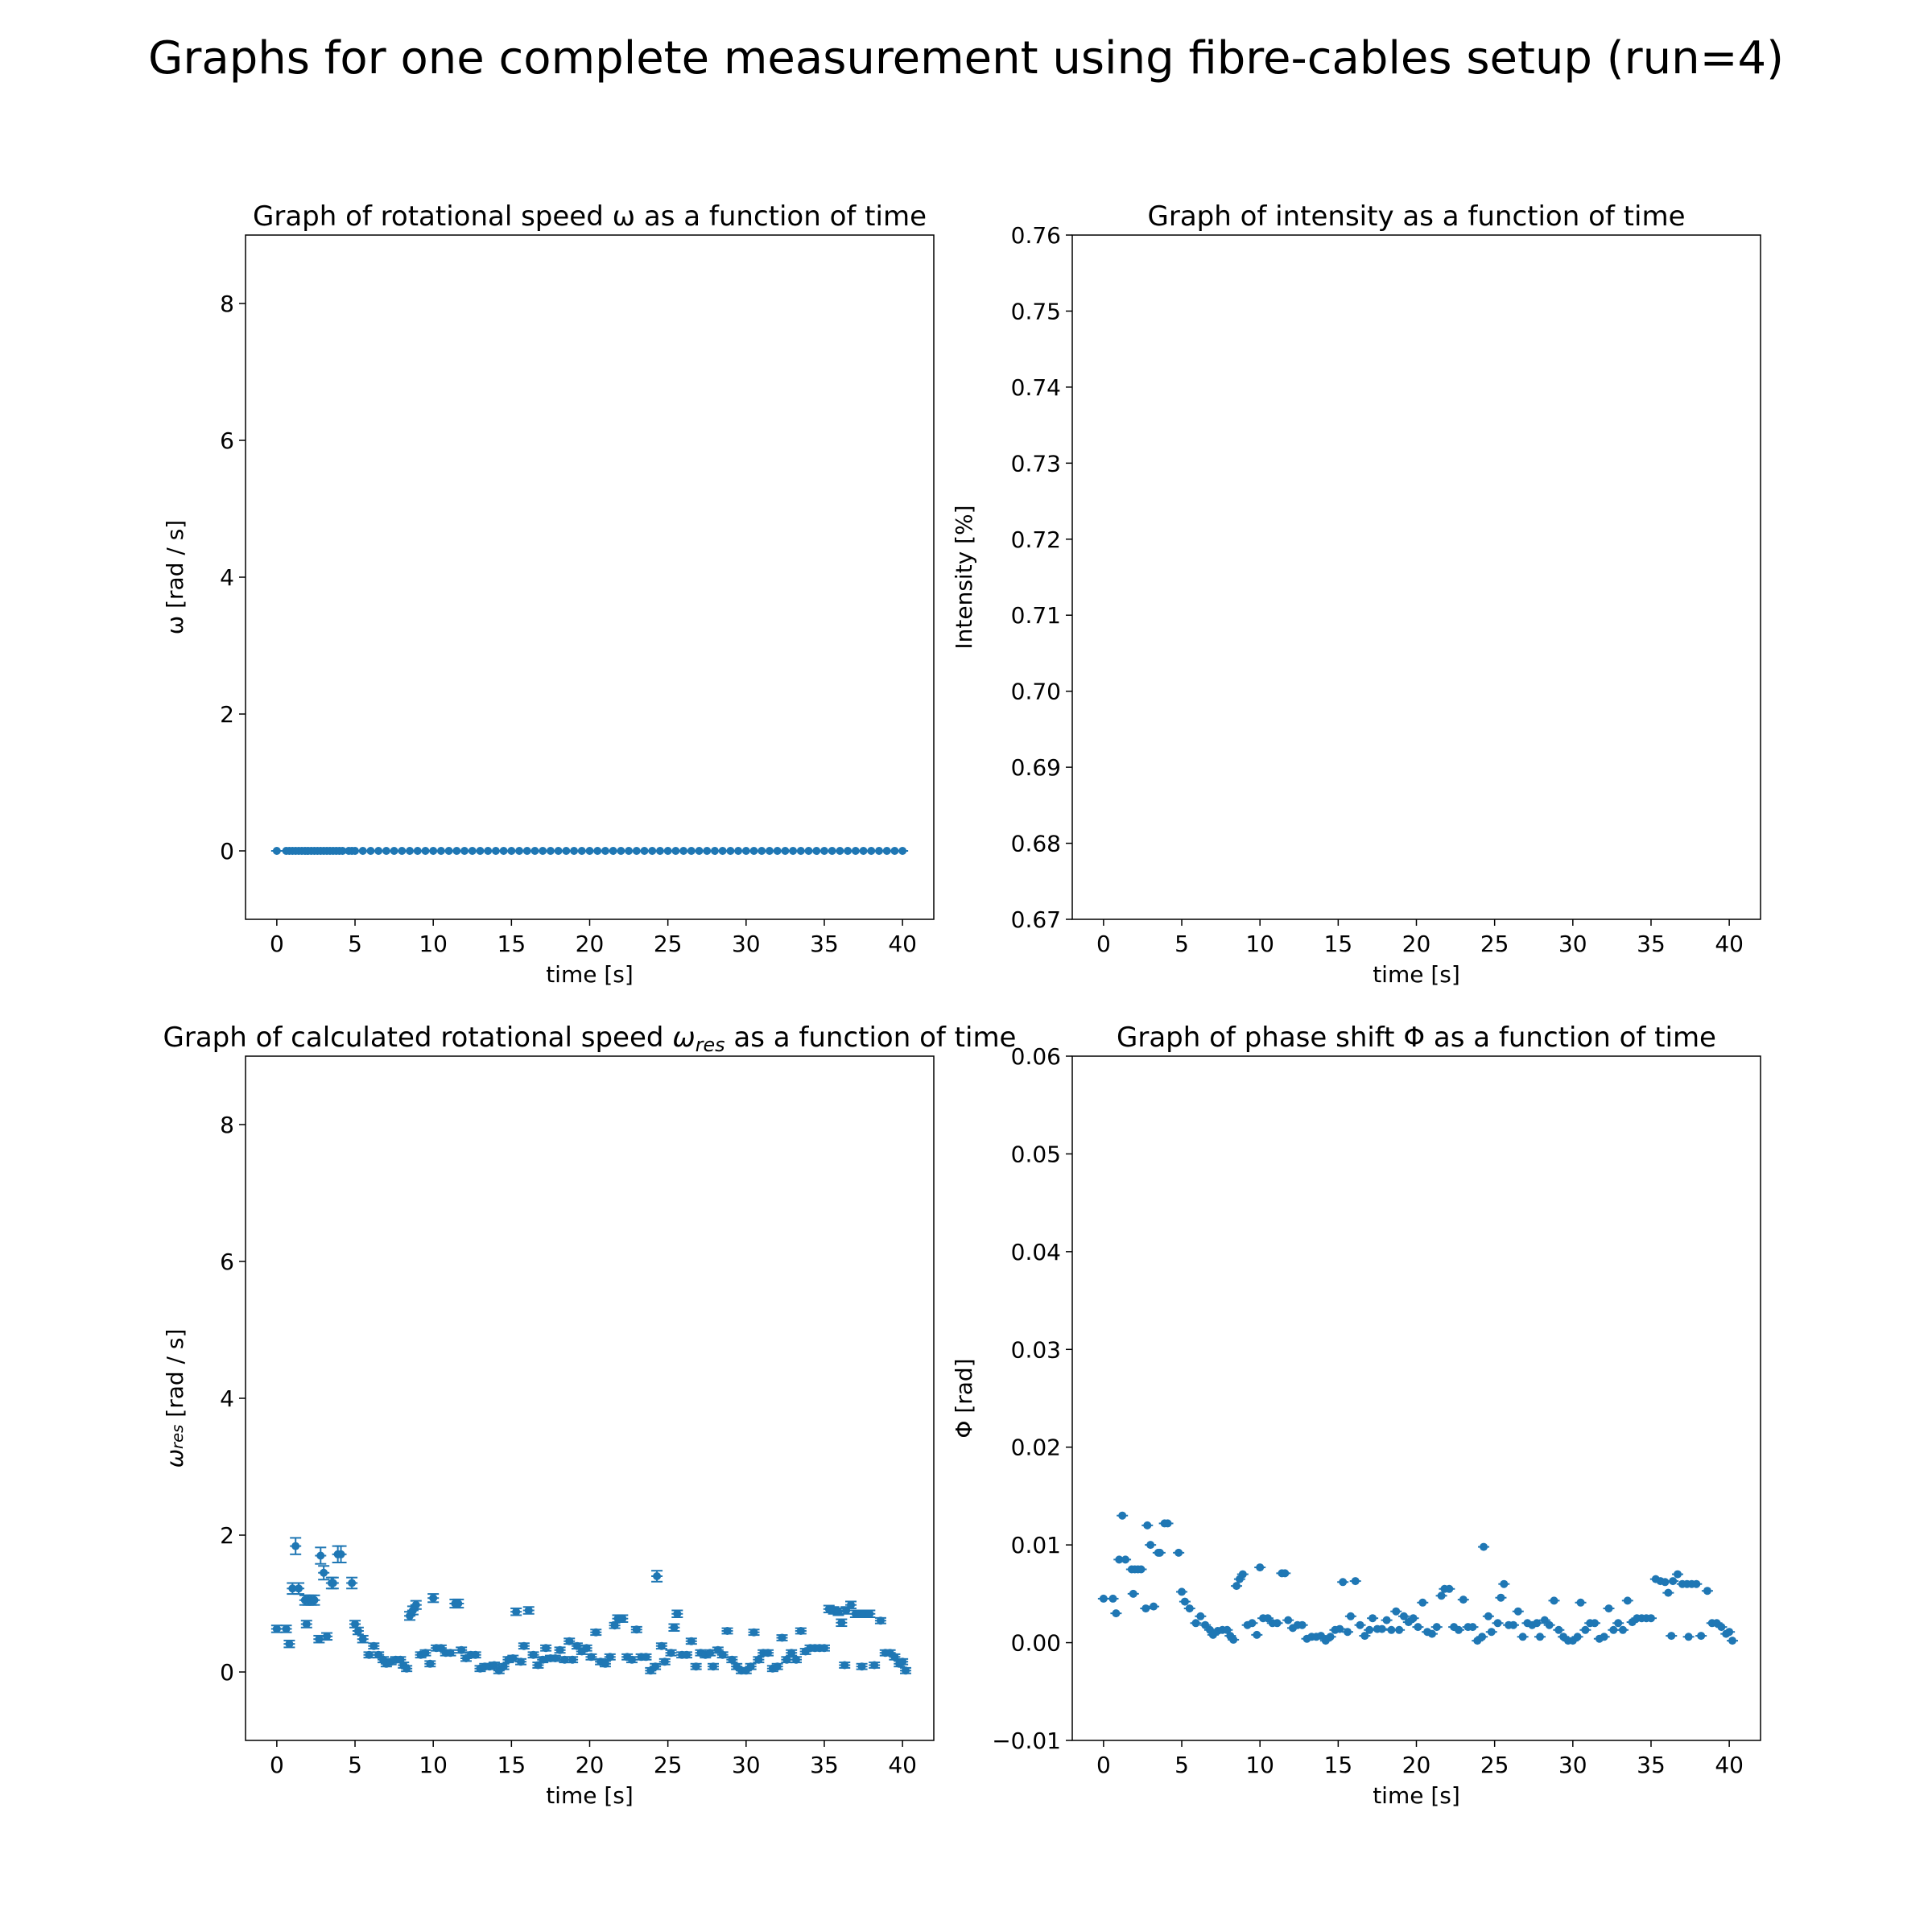 This screenshot has height=1932, width=1932. Describe the element at coordinates (175, 1398) in the screenshot. I see `y-axis-label: ωres [rad / s]` at that location.